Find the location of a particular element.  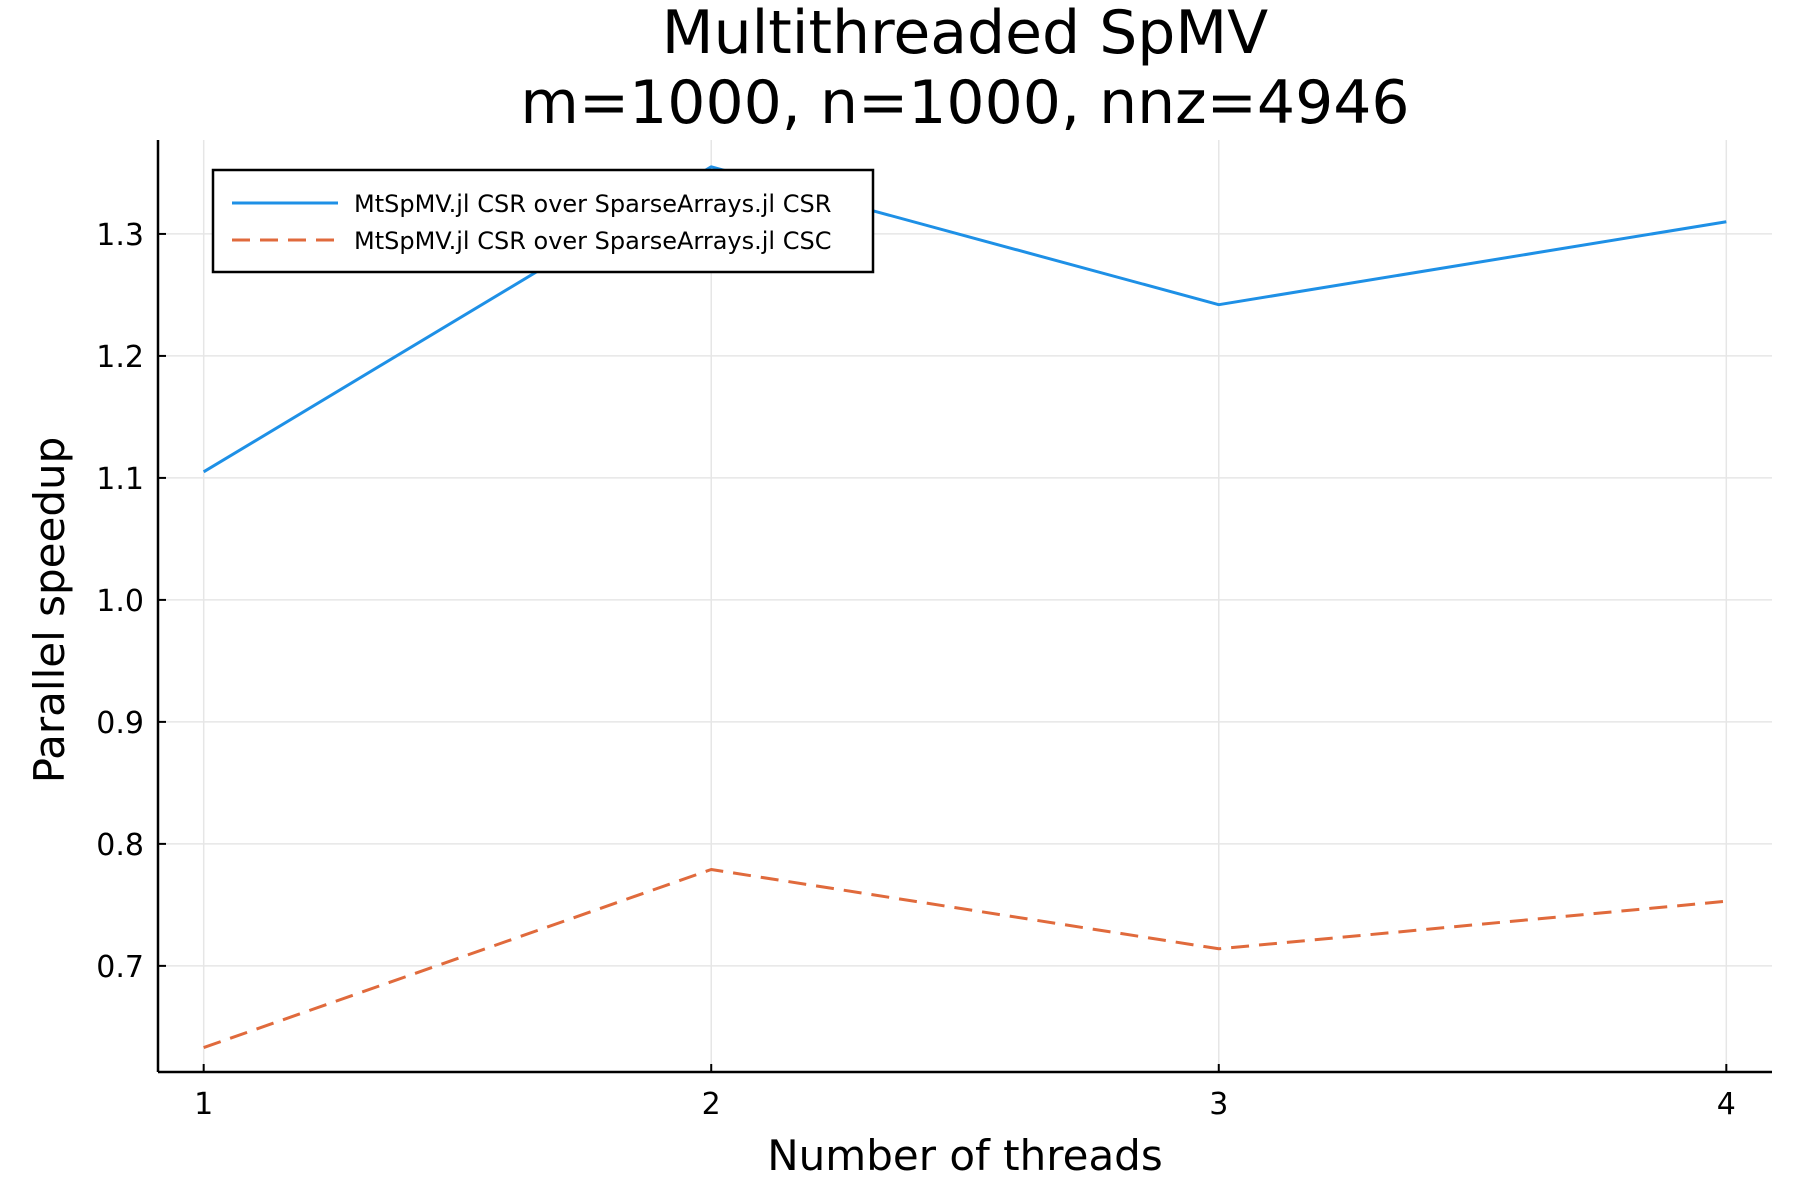

legend-label-2: MtSpMV.jl CSR over SparseArrays.jl CSC is located at coordinates (592, 241).